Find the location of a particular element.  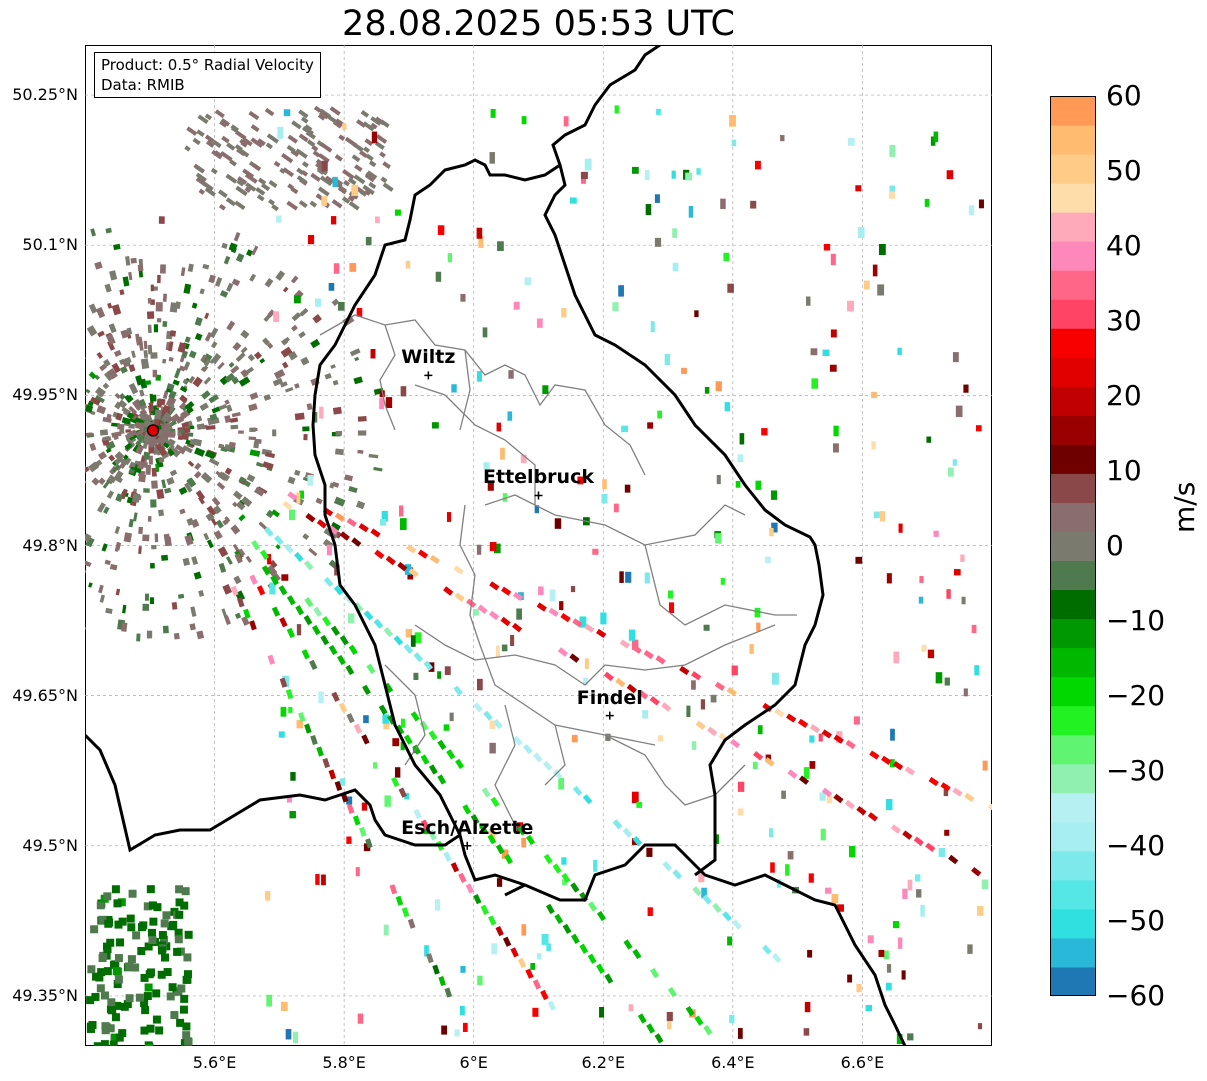

city-marker is located at coordinates (428, 375).